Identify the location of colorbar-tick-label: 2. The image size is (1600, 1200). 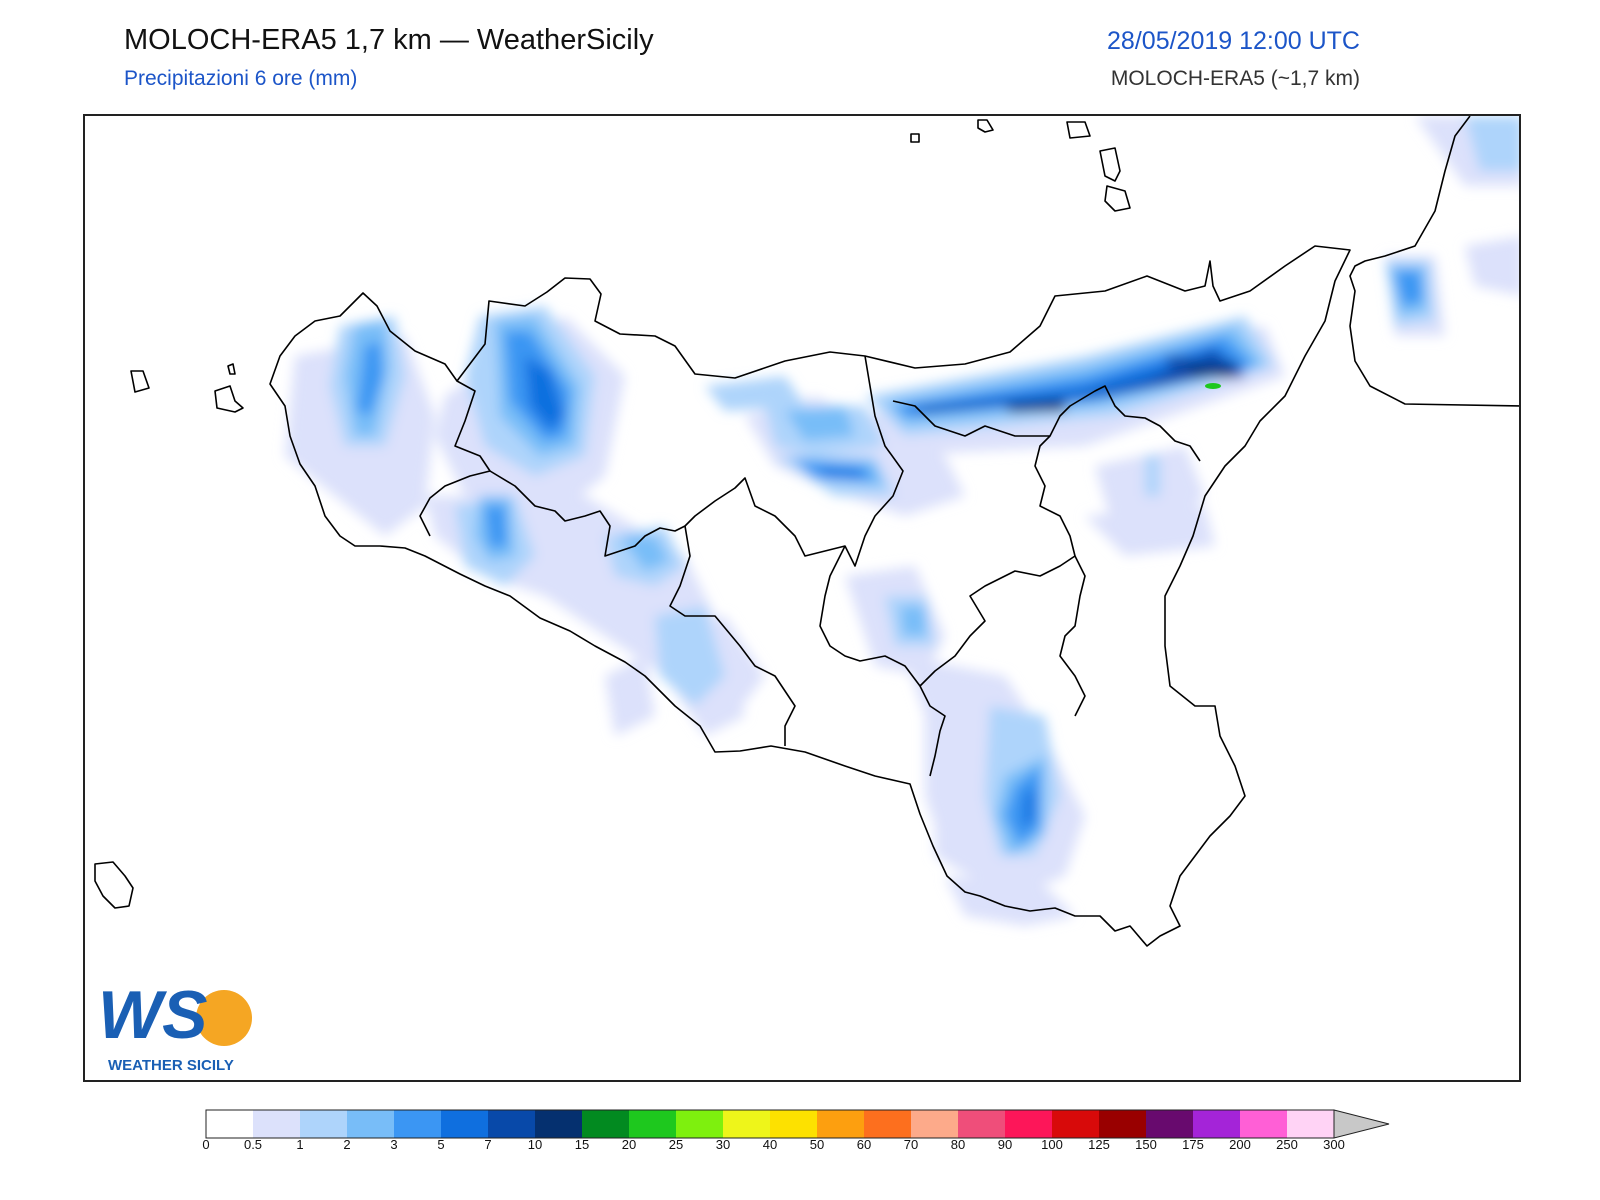
(347, 1144).